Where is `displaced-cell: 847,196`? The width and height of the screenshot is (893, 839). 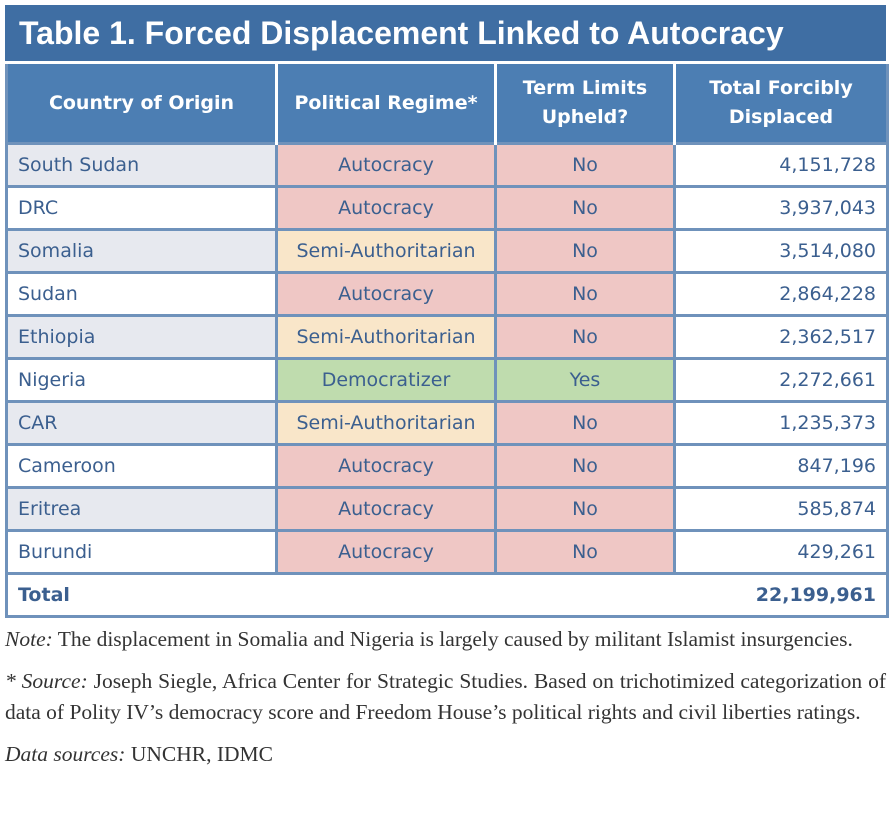
displaced-cell: 847,196 is located at coordinates (780, 465).